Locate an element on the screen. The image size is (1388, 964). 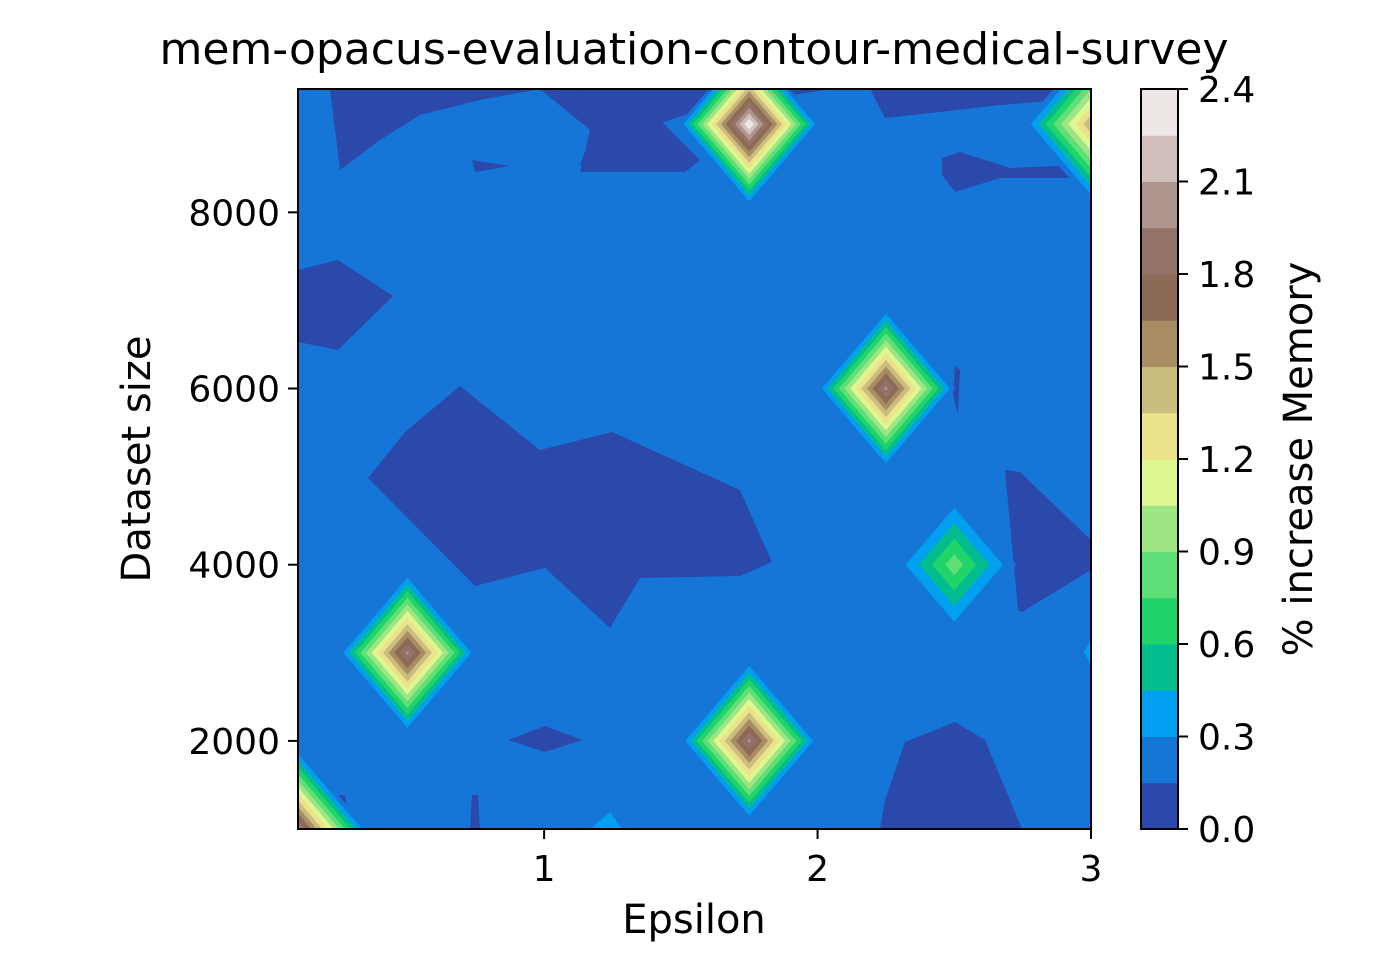
y-tick-label: 4000 is located at coordinates (234, 566).